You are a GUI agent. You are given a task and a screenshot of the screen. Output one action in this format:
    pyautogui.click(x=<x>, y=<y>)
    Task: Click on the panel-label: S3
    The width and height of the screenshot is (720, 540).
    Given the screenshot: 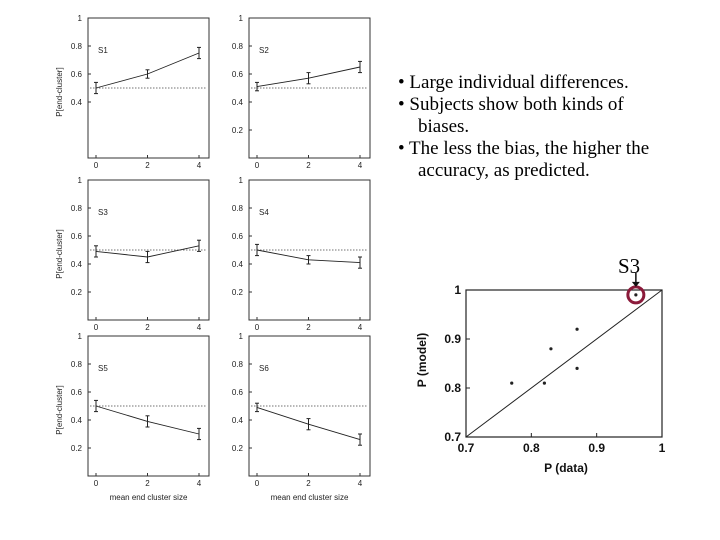 What is the action you would take?
    pyautogui.click(x=103, y=212)
    